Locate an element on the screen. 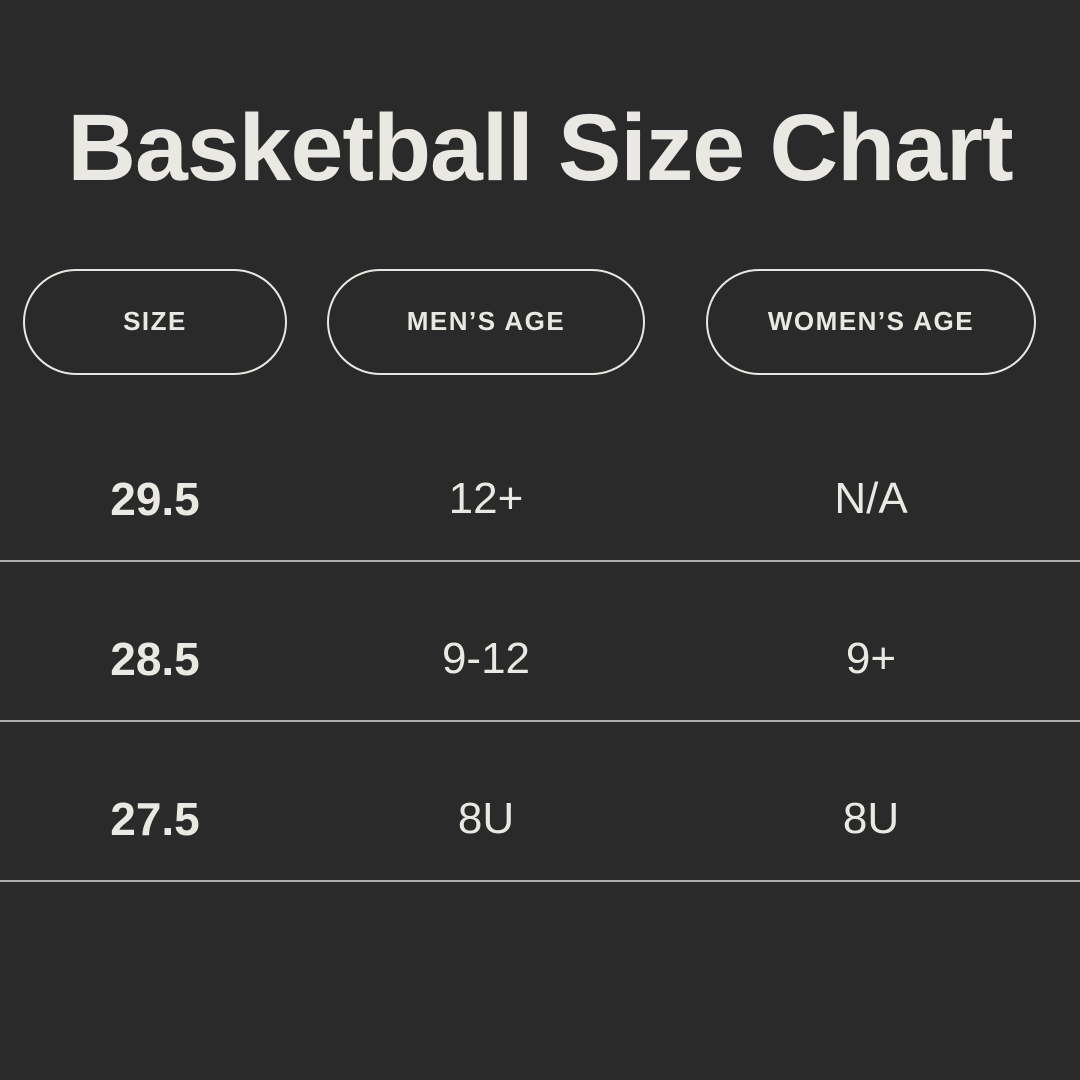 This screenshot has height=1080, width=1080. mens-age-value: 8U is located at coordinates (486, 818).